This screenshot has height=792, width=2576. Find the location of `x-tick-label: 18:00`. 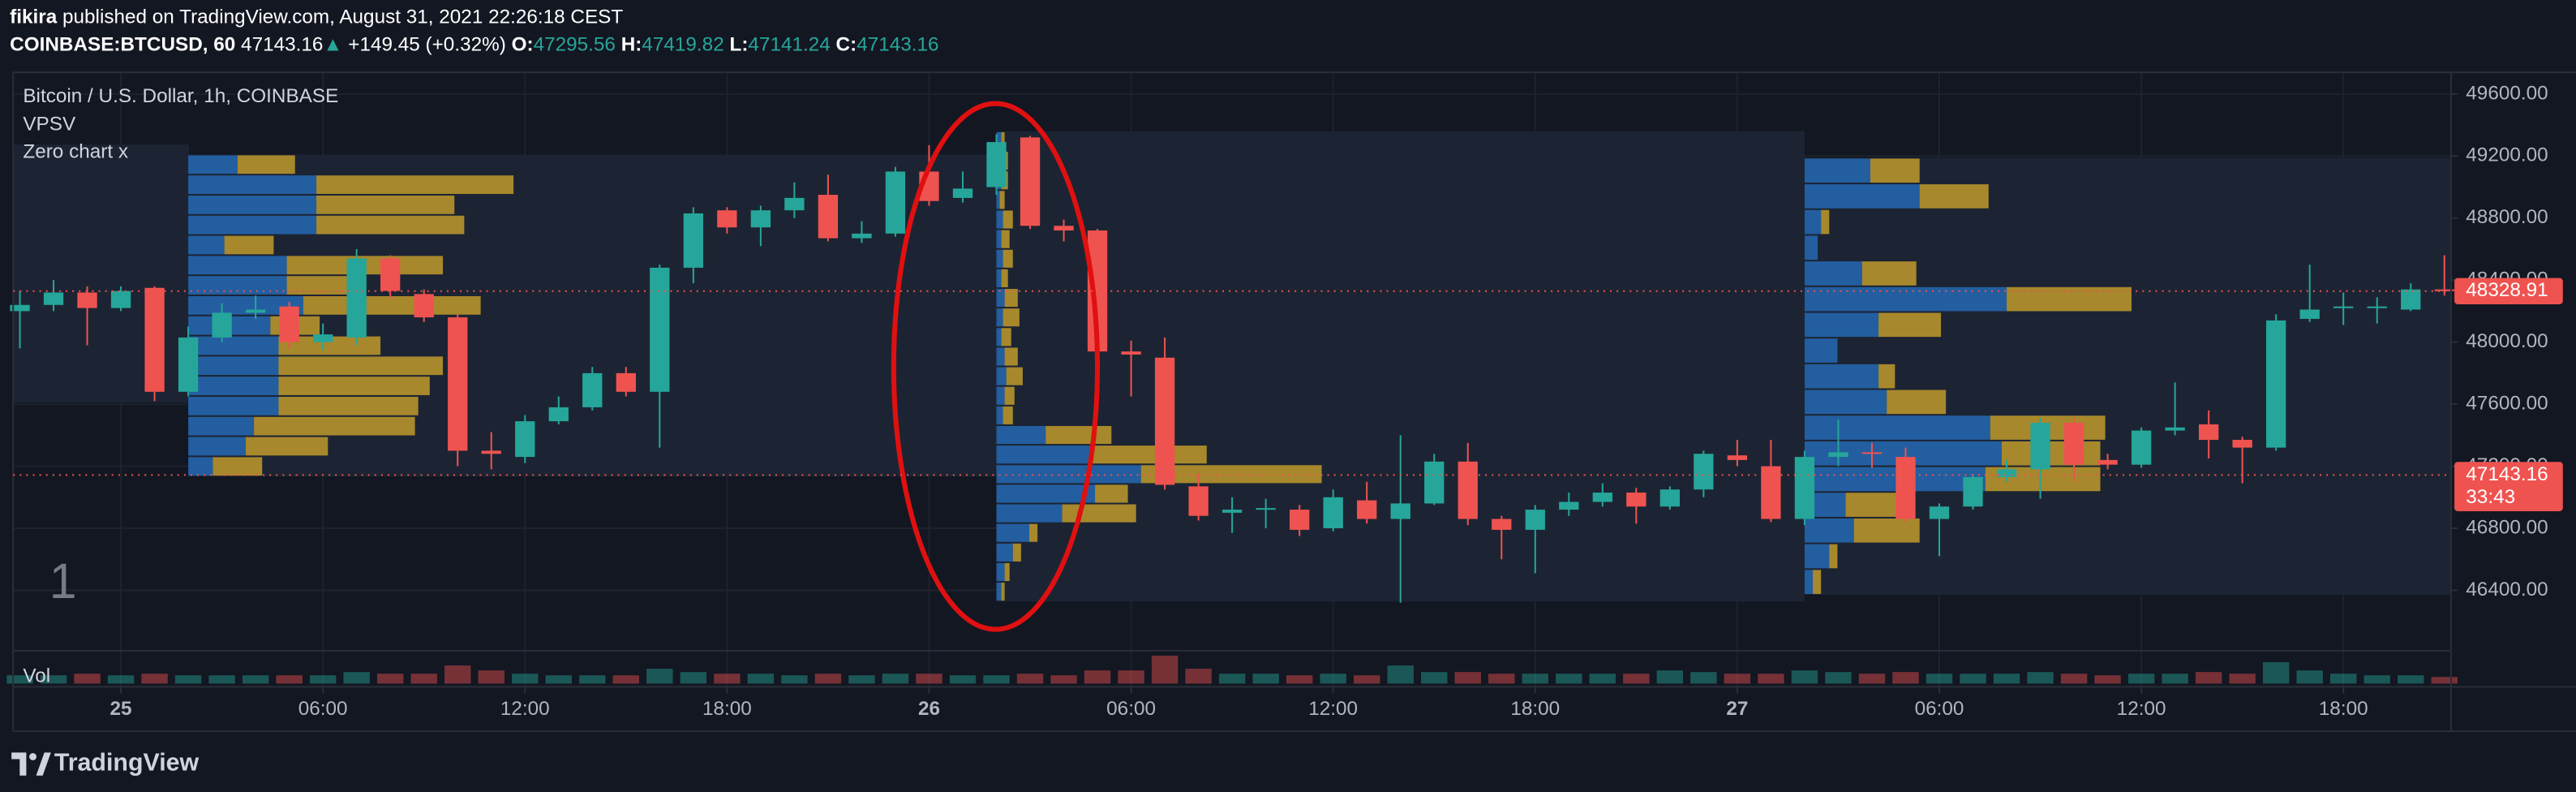

x-tick-label: 18:00 is located at coordinates (2343, 709).